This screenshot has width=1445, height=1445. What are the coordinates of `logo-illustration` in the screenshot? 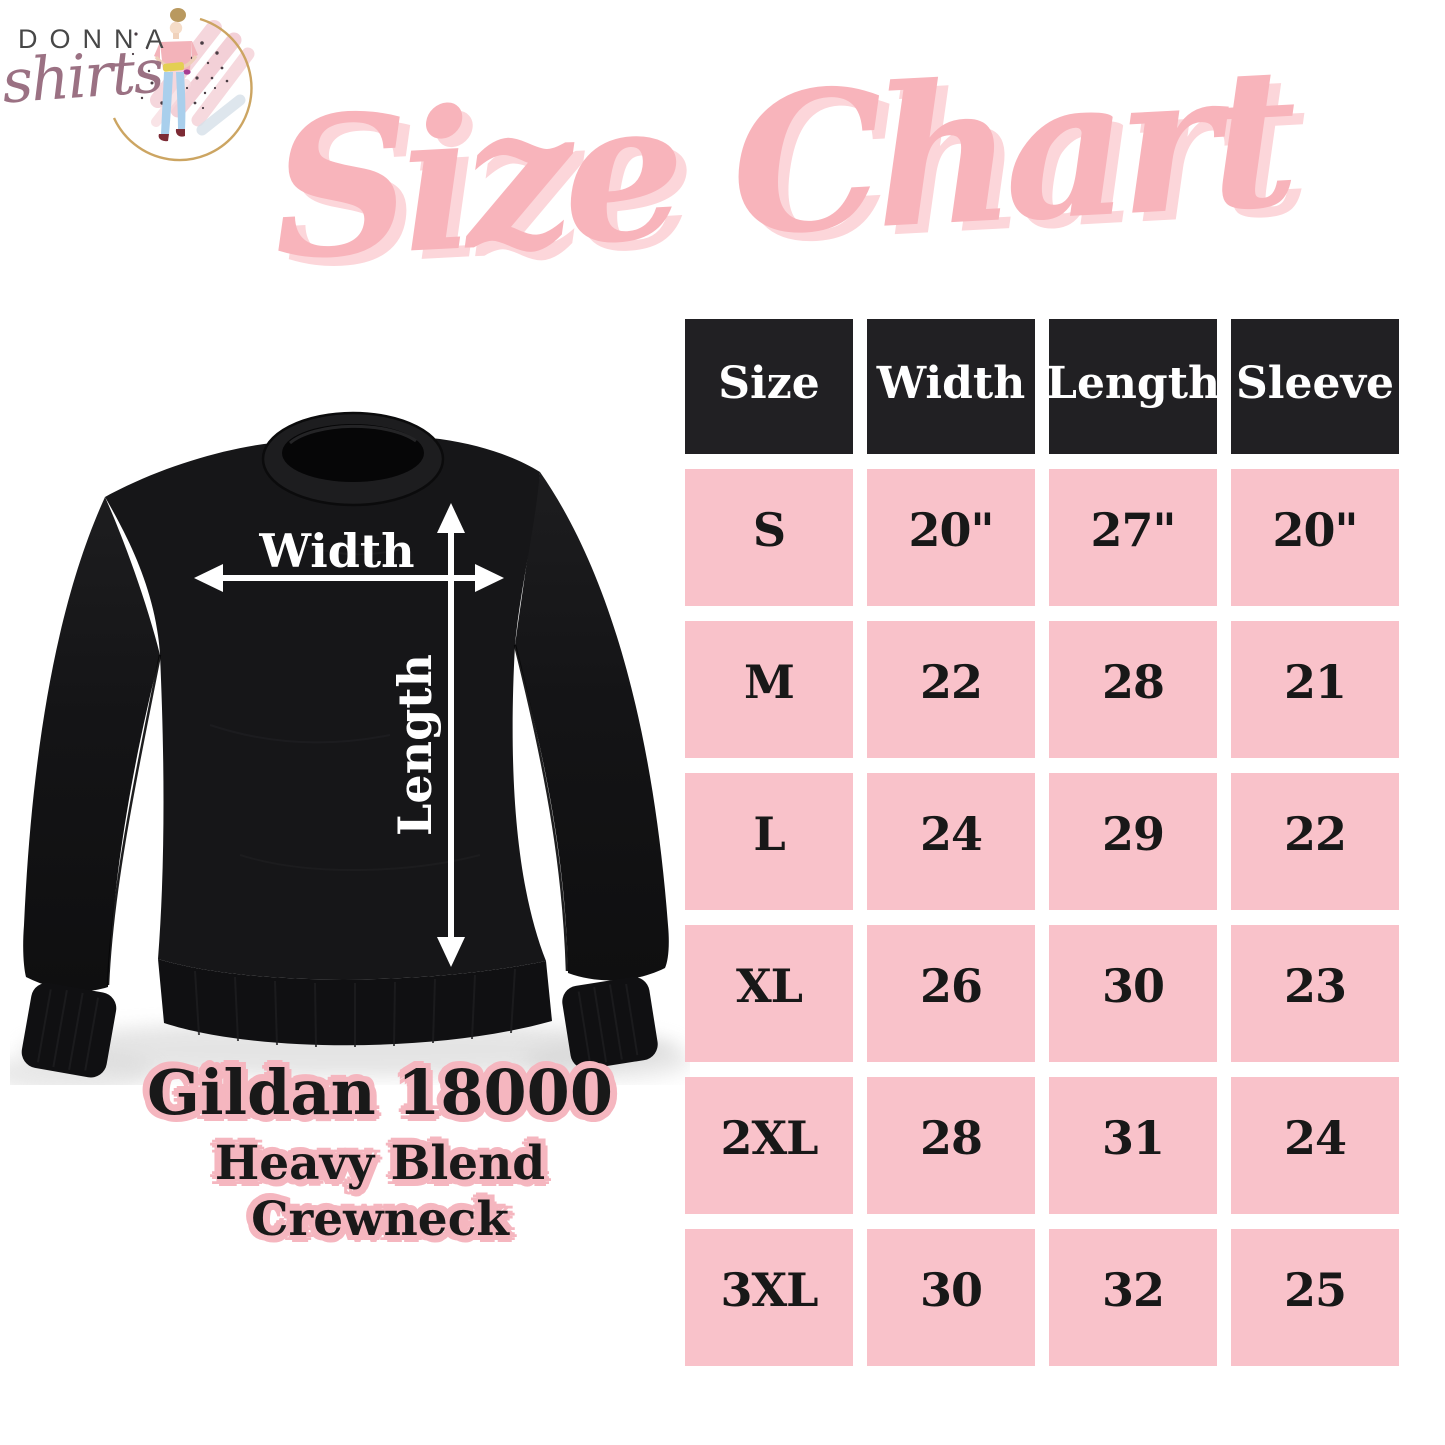 It's located at (183, 85).